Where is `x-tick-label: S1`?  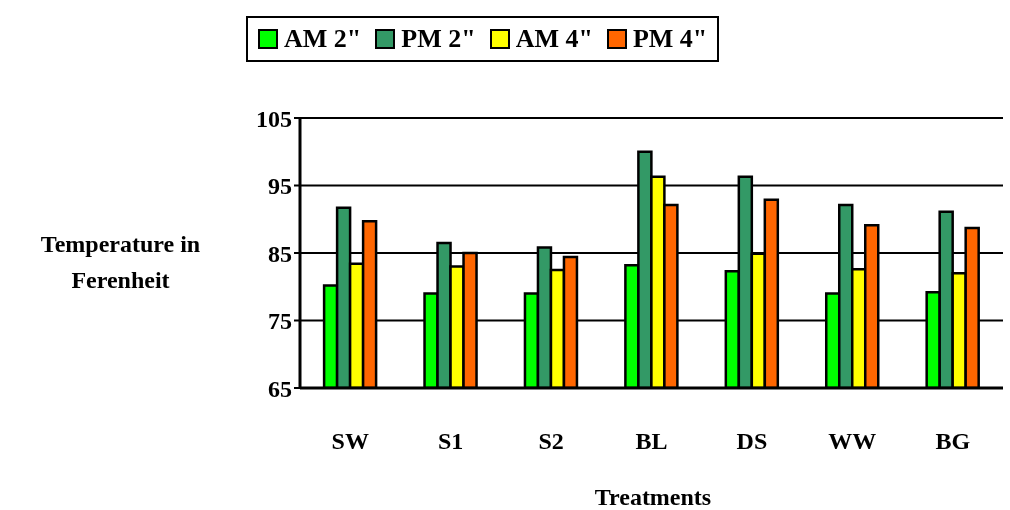
x-tick-label: S1 is located at coordinates (450, 441).